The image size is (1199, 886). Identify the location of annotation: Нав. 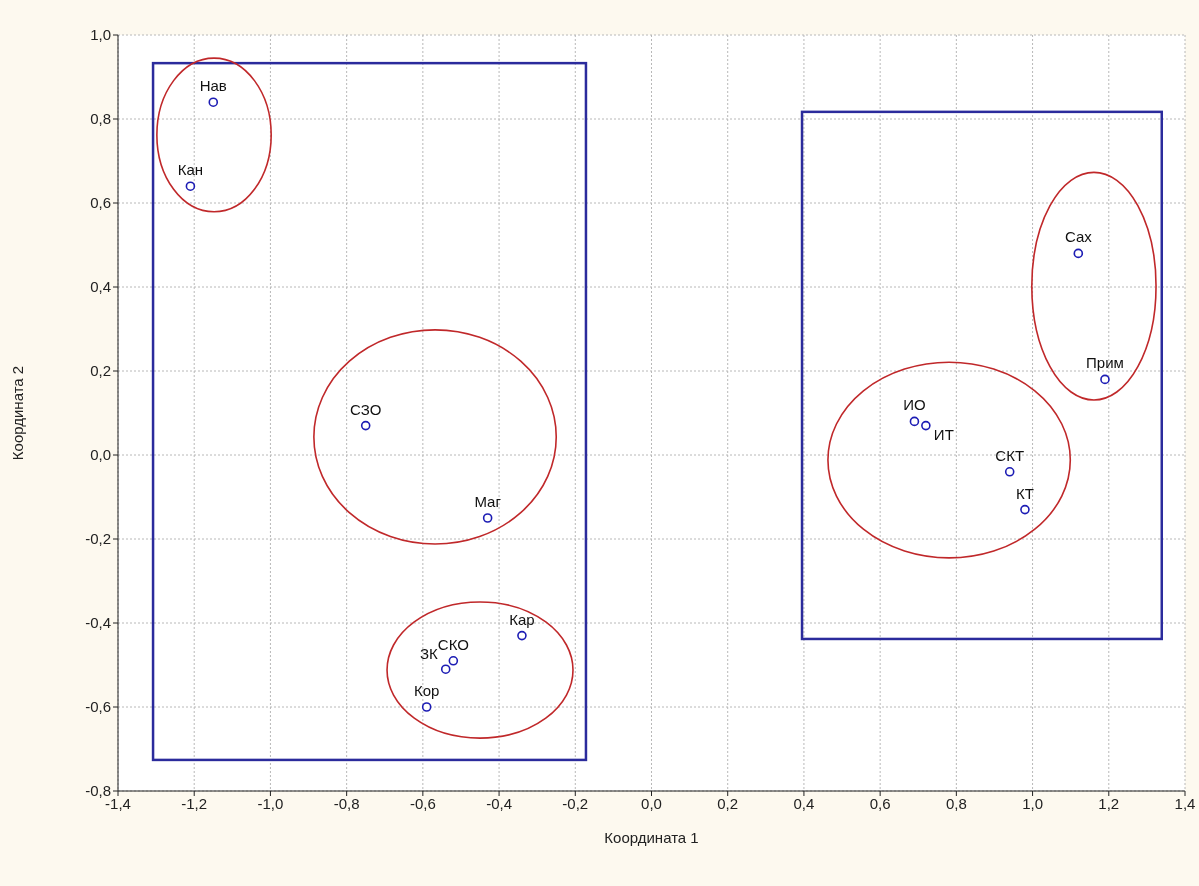
(213, 86).